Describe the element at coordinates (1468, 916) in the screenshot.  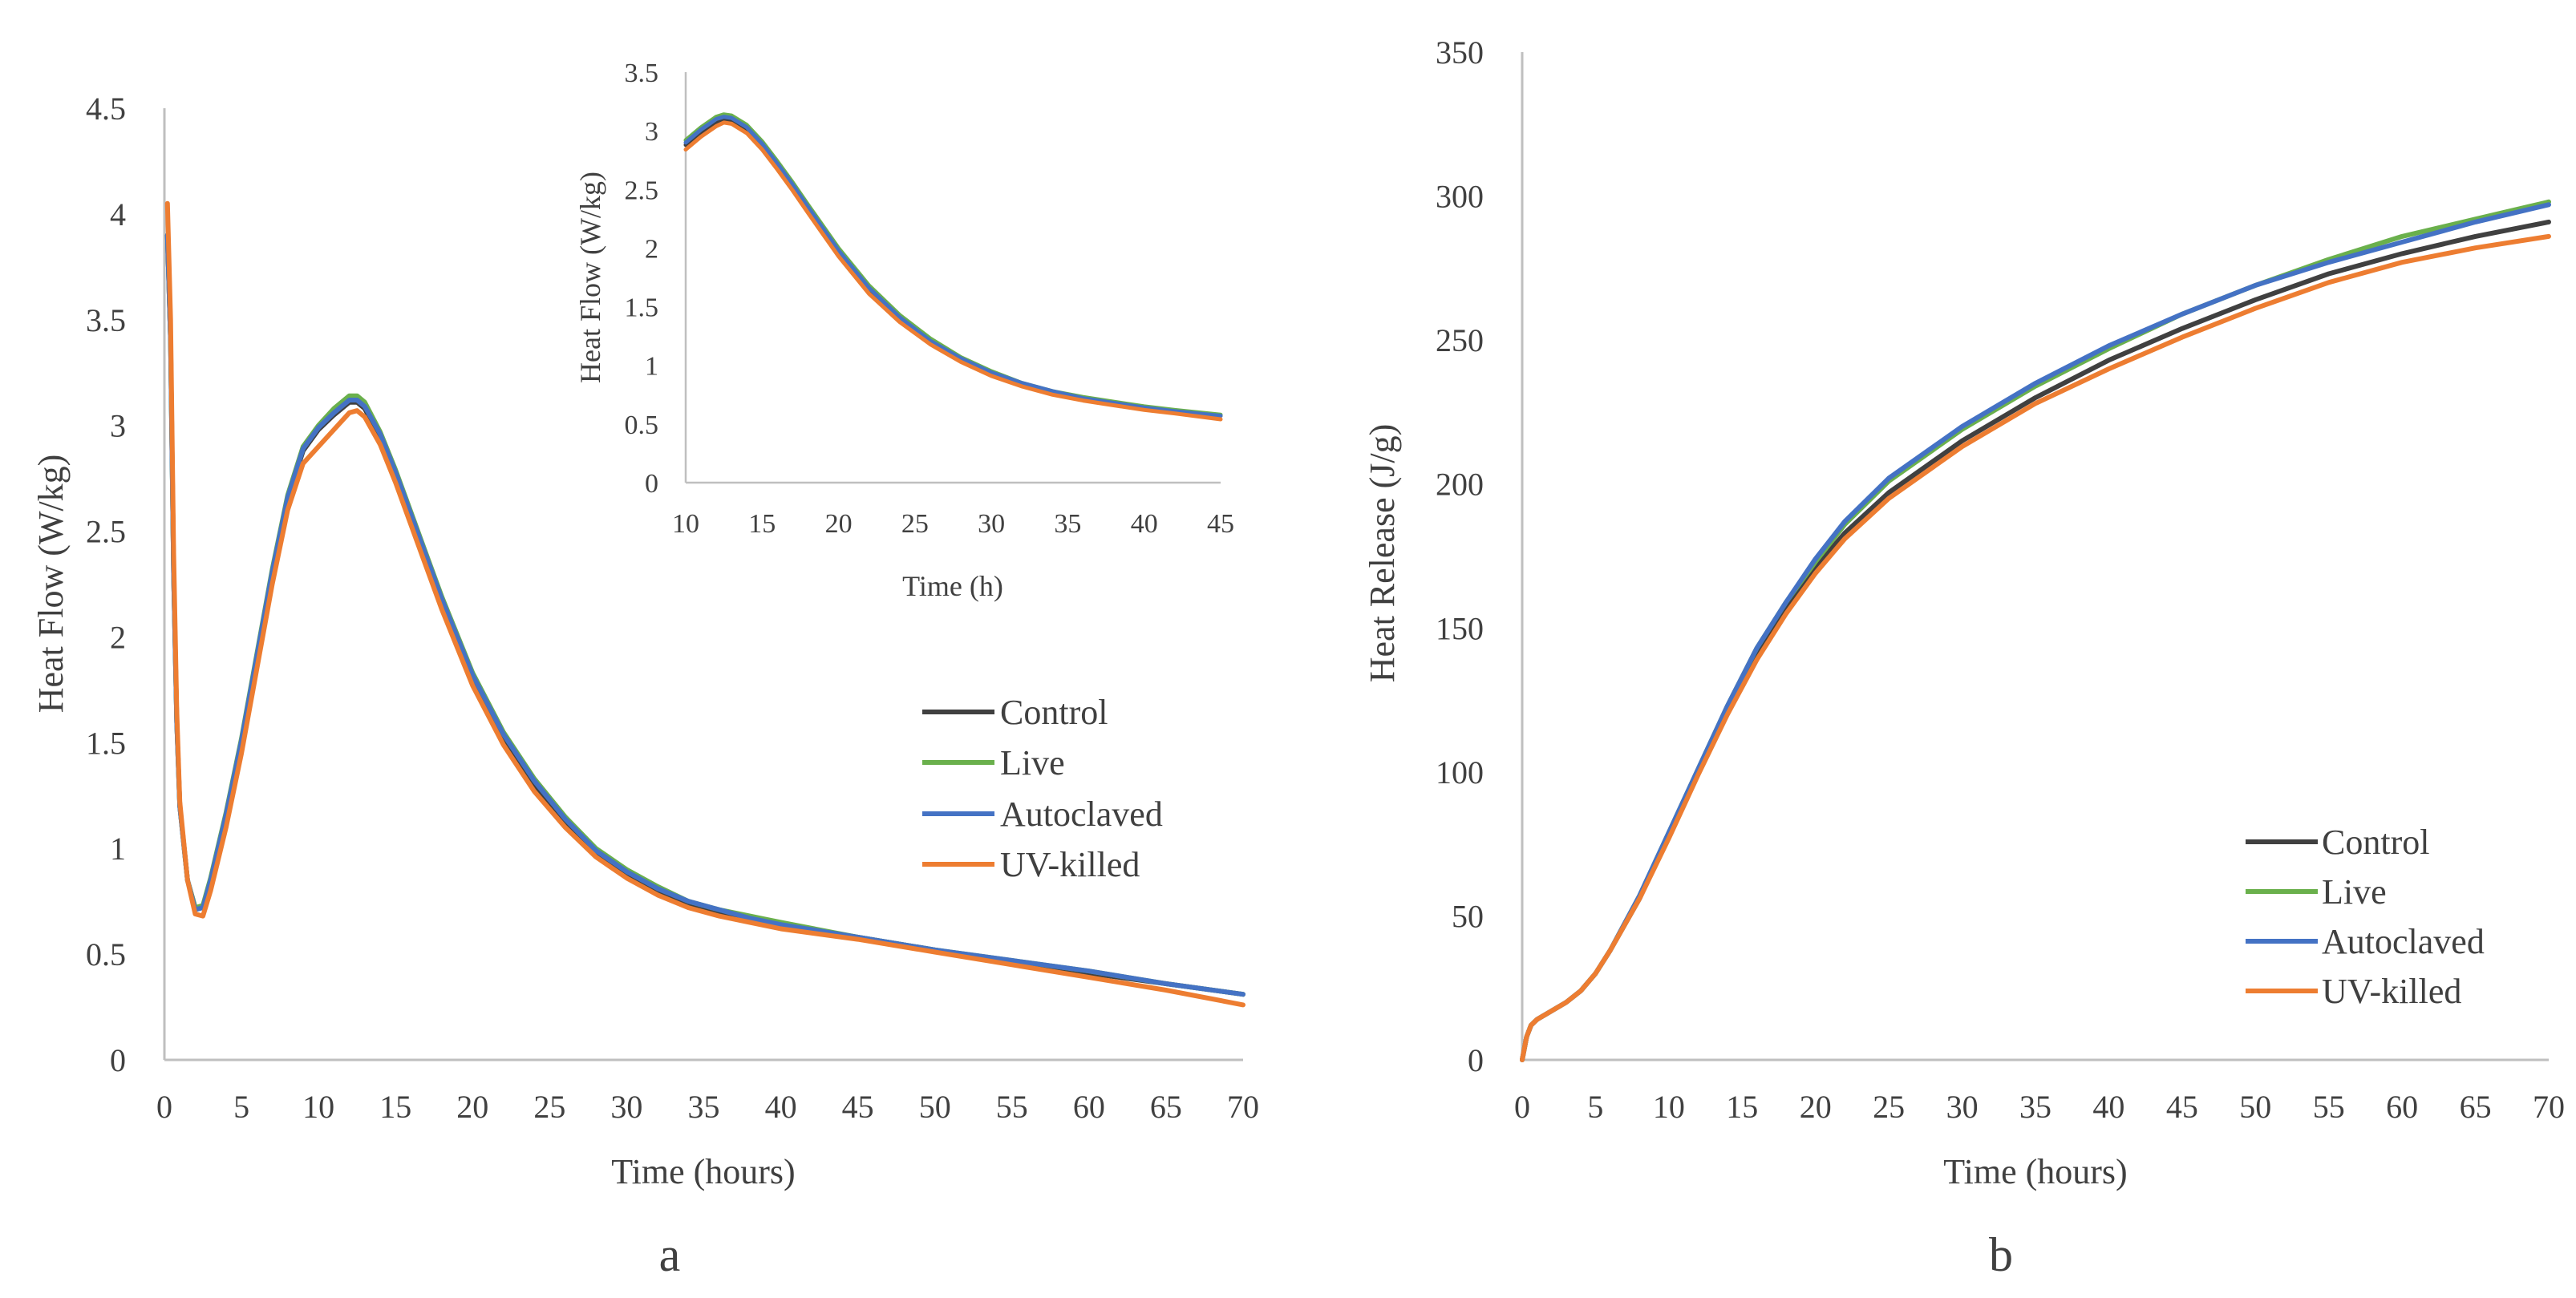
I see `chart-b-y-tick-50: 50` at that location.